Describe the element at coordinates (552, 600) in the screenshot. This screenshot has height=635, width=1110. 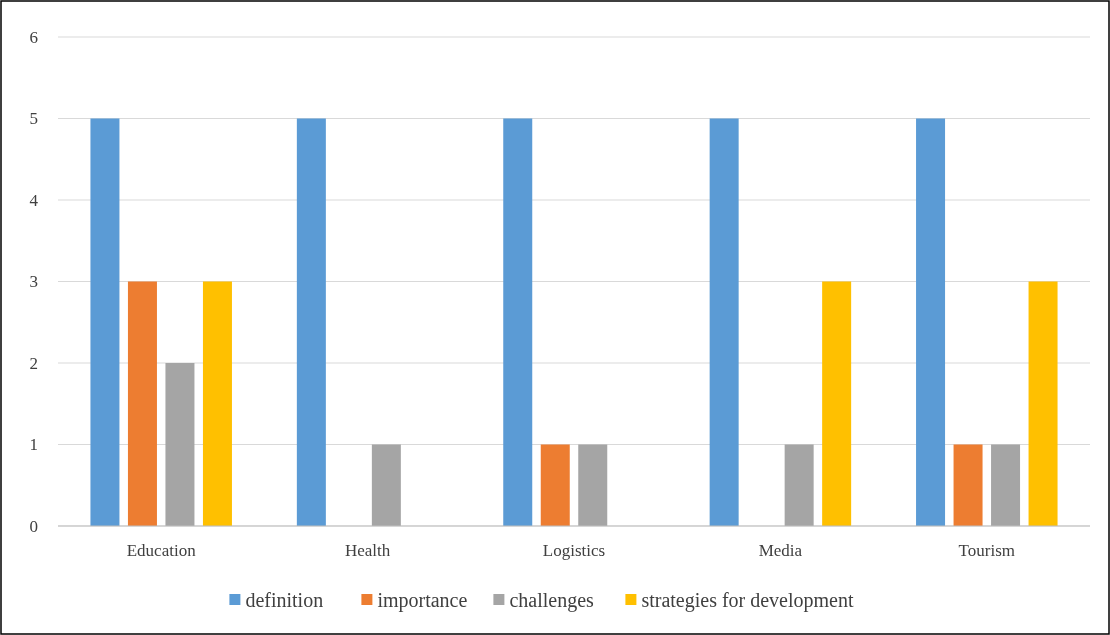
I see `legend-label: challenges` at that location.